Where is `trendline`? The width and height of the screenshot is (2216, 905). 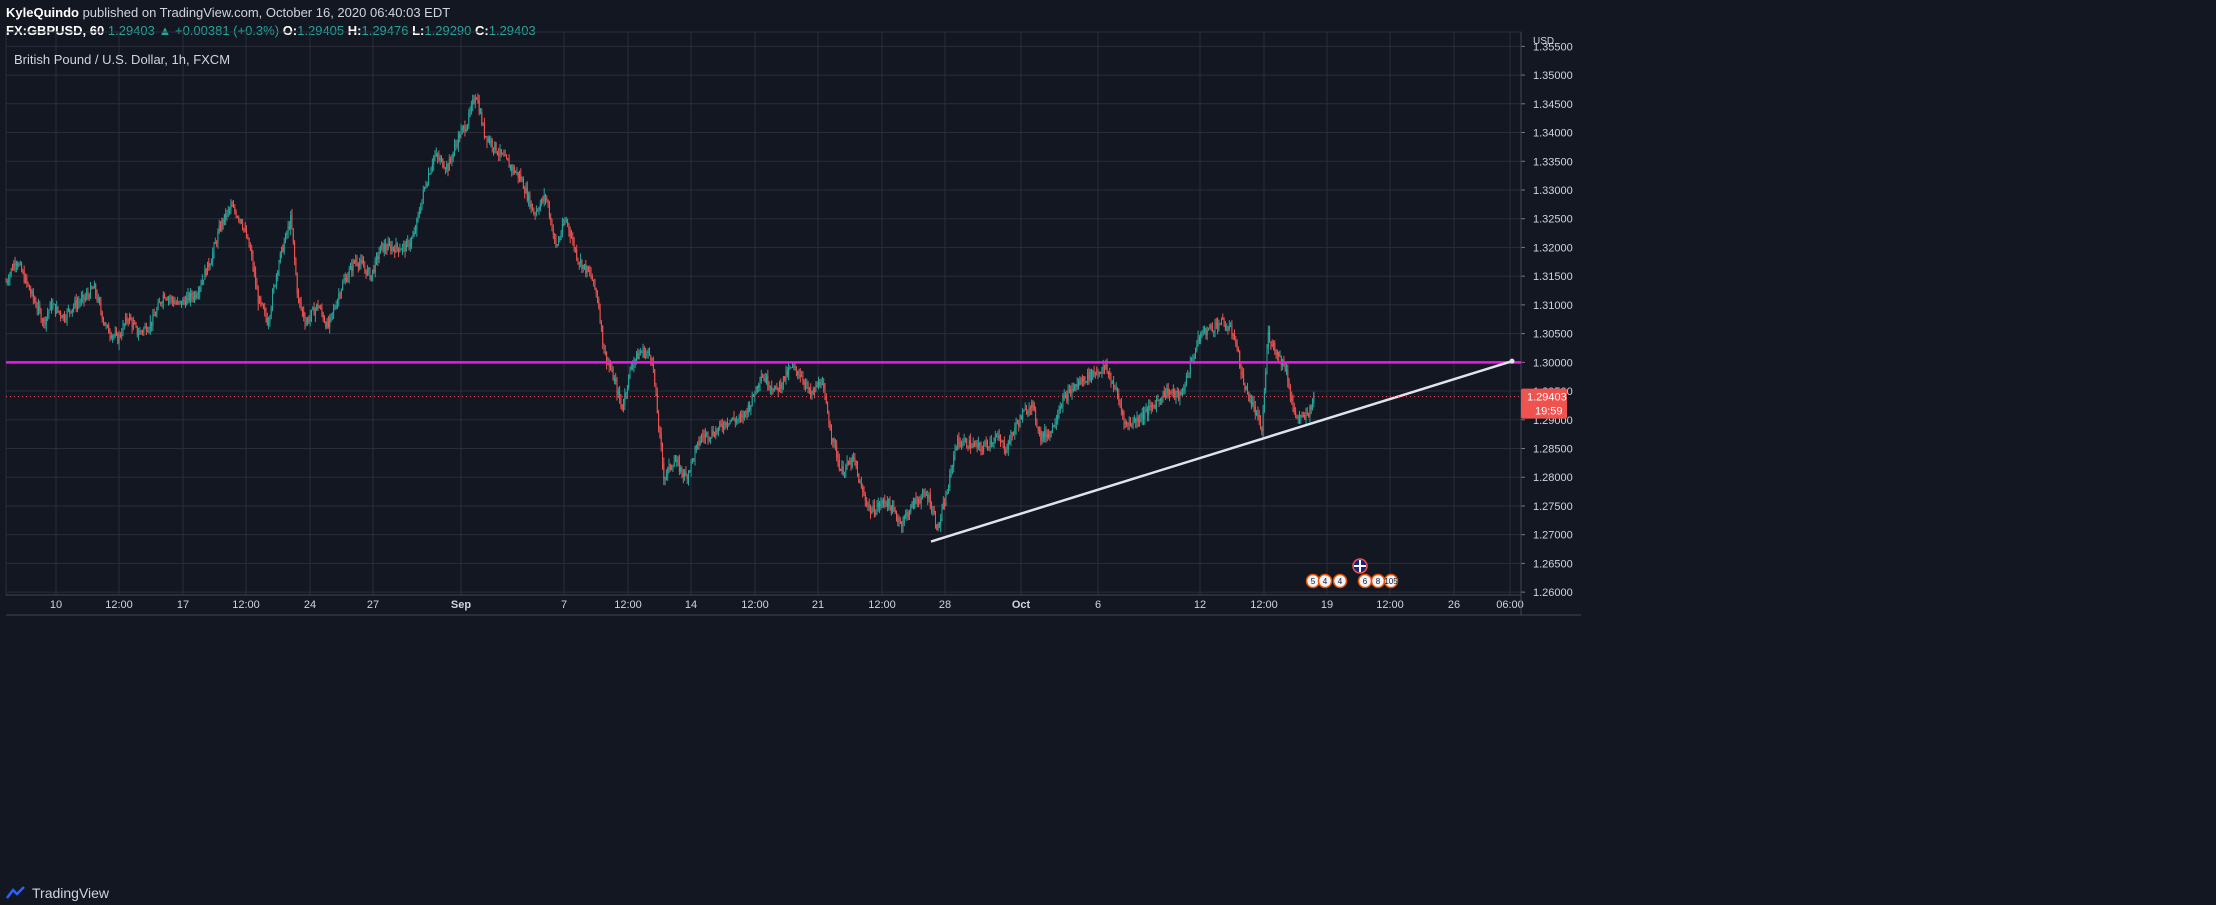
trendline is located at coordinates (1221, 451).